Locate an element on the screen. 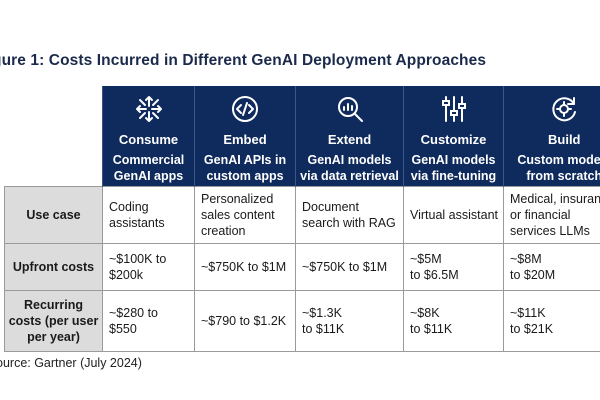  table-cell: ~$100K to $200k is located at coordinates (149, 267).